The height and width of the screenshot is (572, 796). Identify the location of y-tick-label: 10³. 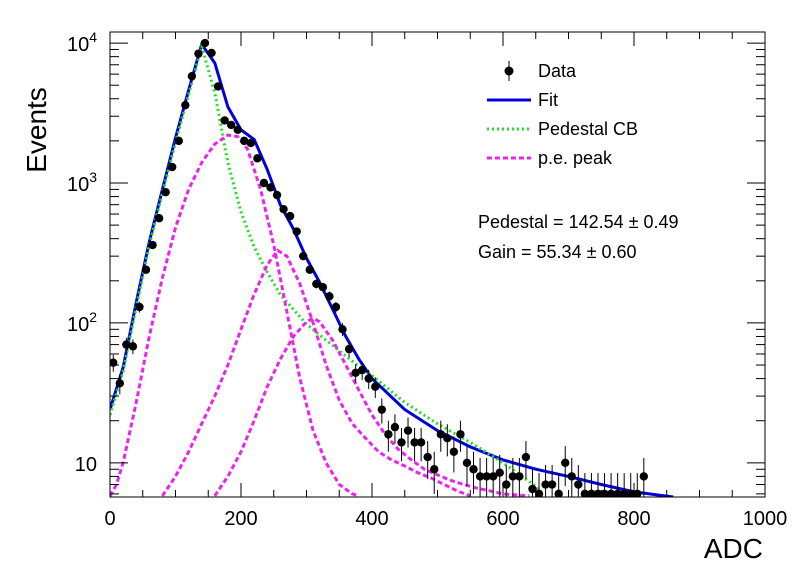
(82, 182).